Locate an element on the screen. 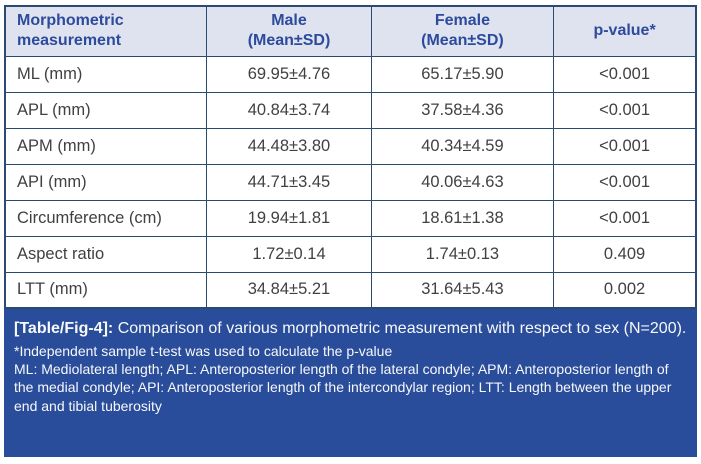 Image resolution: width=701 pixels, height=464 pixels. row-label: APM (mm) is located at coordinates (106, 146).